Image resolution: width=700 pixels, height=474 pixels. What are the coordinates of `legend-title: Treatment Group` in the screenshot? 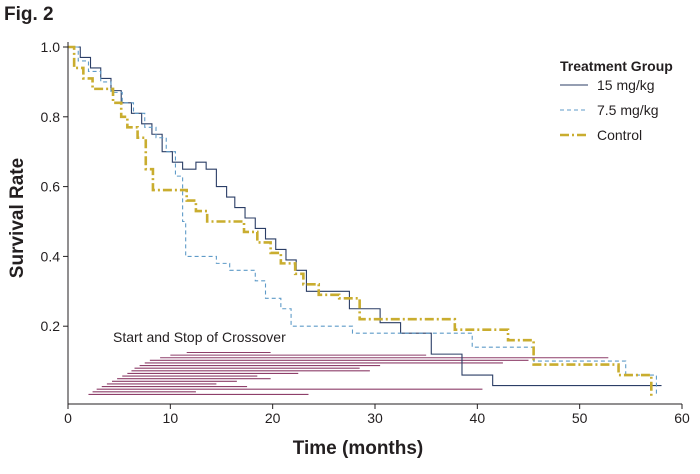 It's located at (616, 66).